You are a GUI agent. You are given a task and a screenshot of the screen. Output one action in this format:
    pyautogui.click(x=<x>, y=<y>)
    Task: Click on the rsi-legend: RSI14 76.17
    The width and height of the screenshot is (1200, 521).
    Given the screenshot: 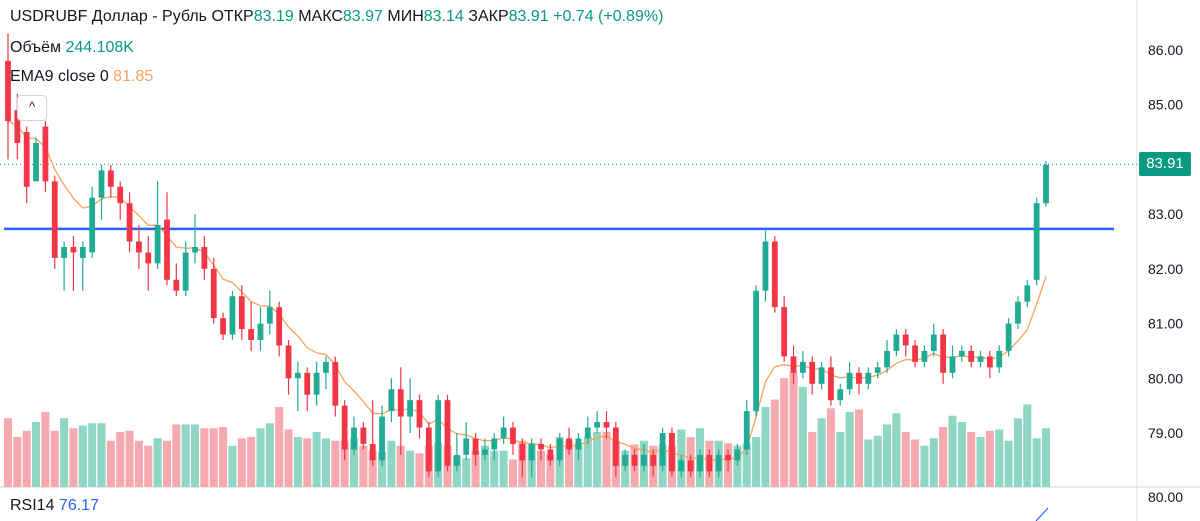 What is the action you would take?
    pyautogui.click(x=54, y=506)
    